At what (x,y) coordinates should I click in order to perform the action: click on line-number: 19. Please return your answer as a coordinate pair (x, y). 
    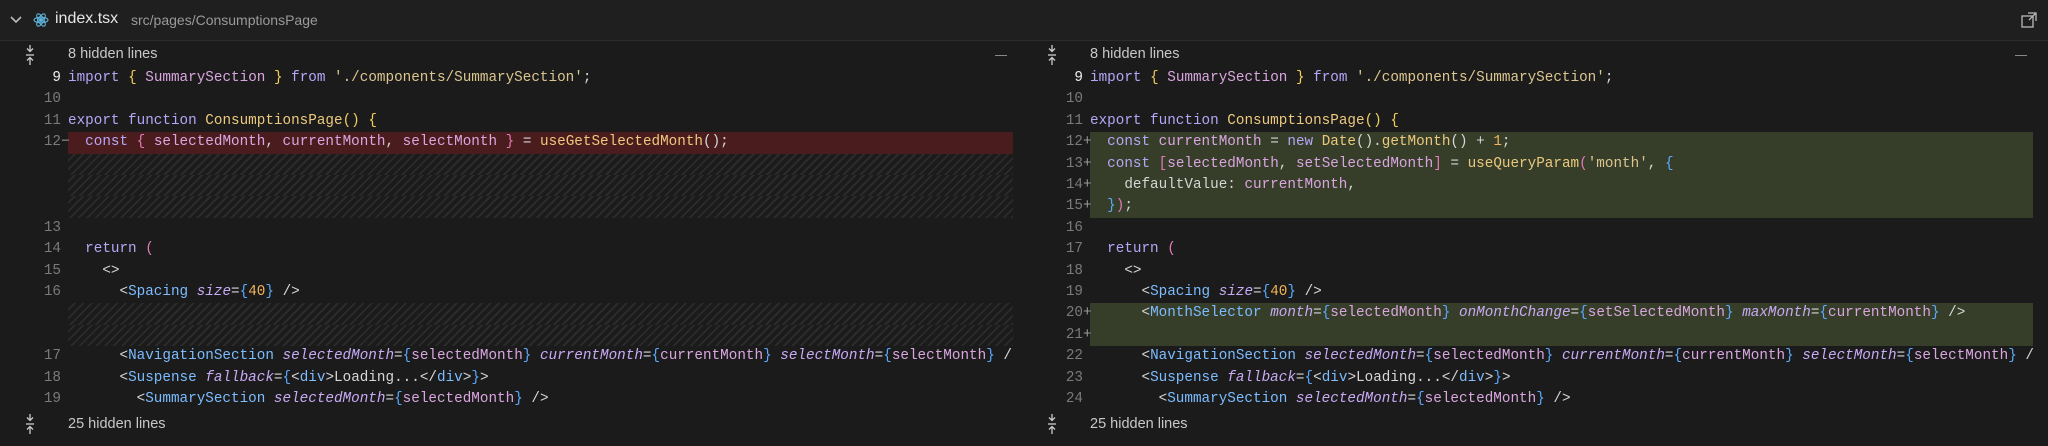
    Looking at the image, I should click on (1074, 292).